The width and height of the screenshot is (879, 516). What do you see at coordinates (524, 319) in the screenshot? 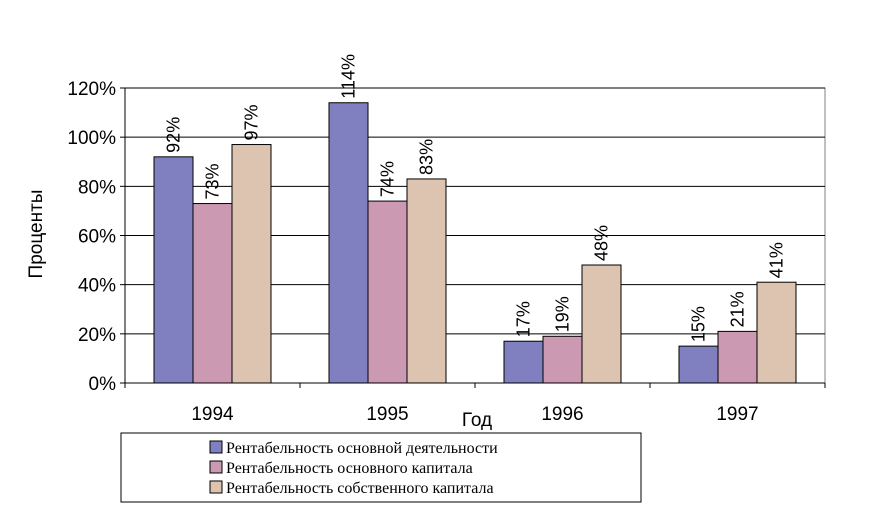
I see `data-label: 17%` at bounding box center [524, 319].